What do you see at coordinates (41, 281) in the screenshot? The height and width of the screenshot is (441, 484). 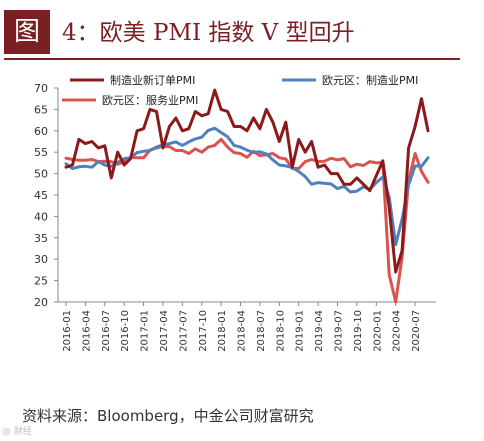 I see `y-tick-label: 25` at bounding box center [41, 281].